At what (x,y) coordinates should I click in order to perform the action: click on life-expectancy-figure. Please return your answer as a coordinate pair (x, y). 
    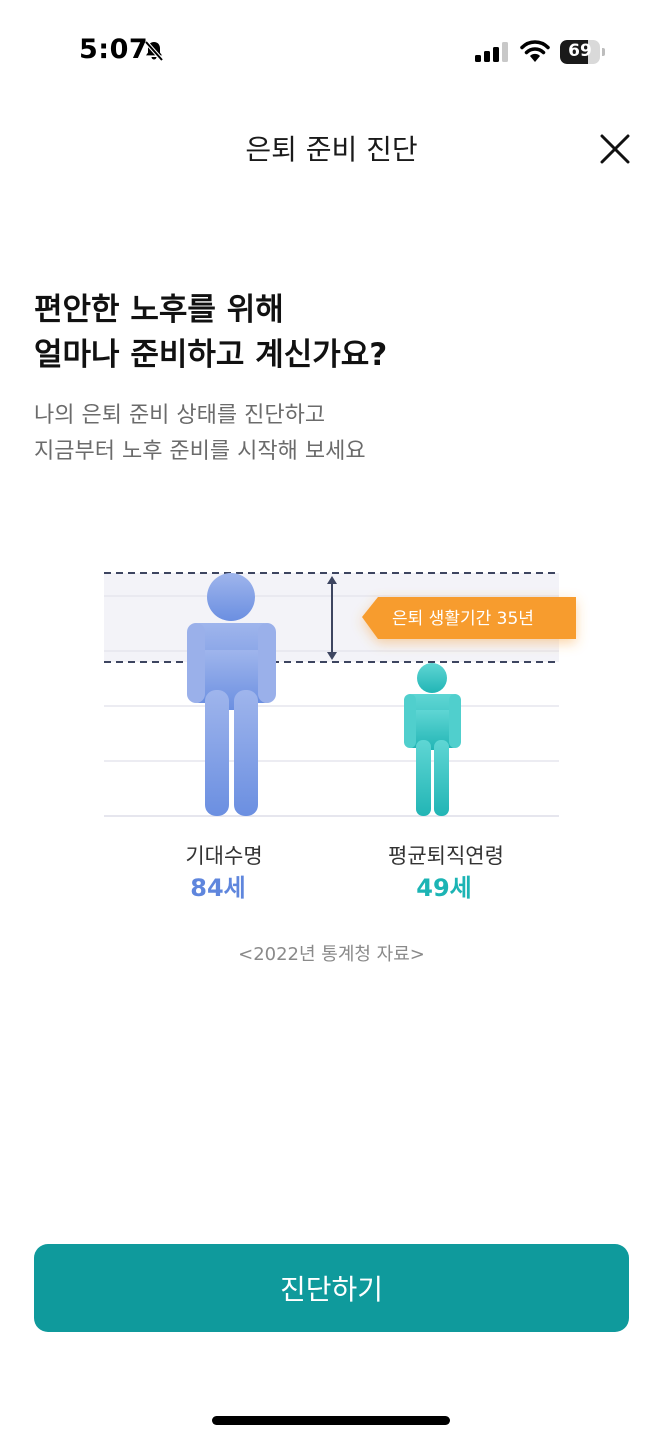
    Looking at the image, I should click on (231, 694).